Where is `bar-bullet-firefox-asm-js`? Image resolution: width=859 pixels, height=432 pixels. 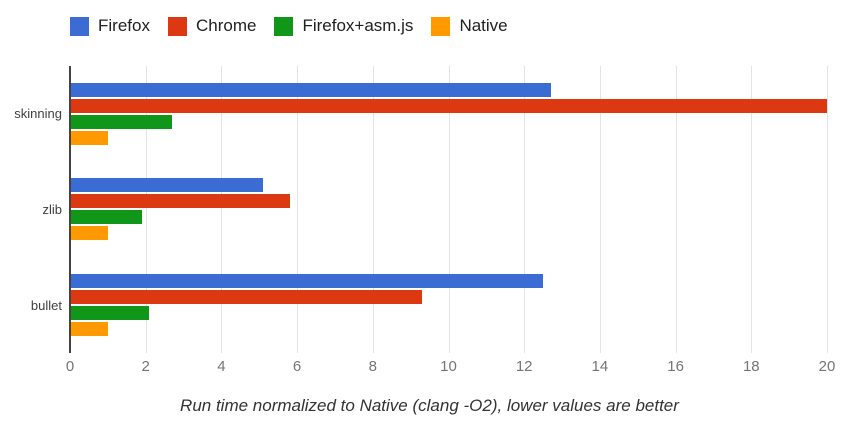 bar-bullet-firefox-asm-js is located at coordinates (110, 313).